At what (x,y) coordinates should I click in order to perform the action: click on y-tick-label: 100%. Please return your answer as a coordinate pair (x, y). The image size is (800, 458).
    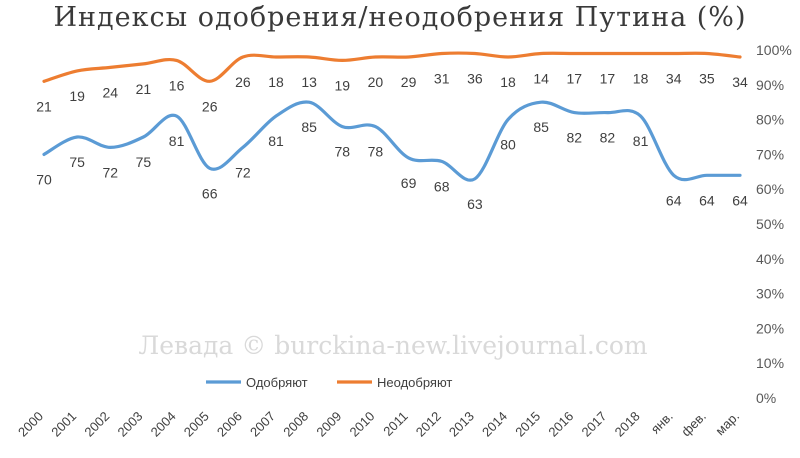
    Looking at the image, I should click on (774, 50).